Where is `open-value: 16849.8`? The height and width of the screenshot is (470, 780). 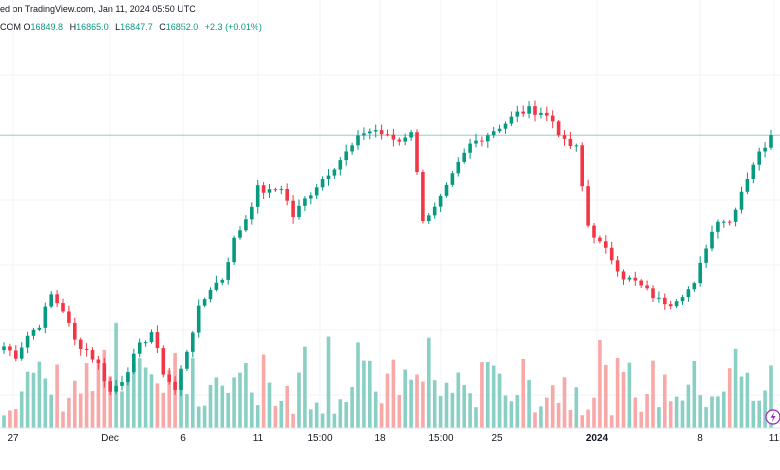 open-value: 16849.8 is located at coordinates (47, 27).